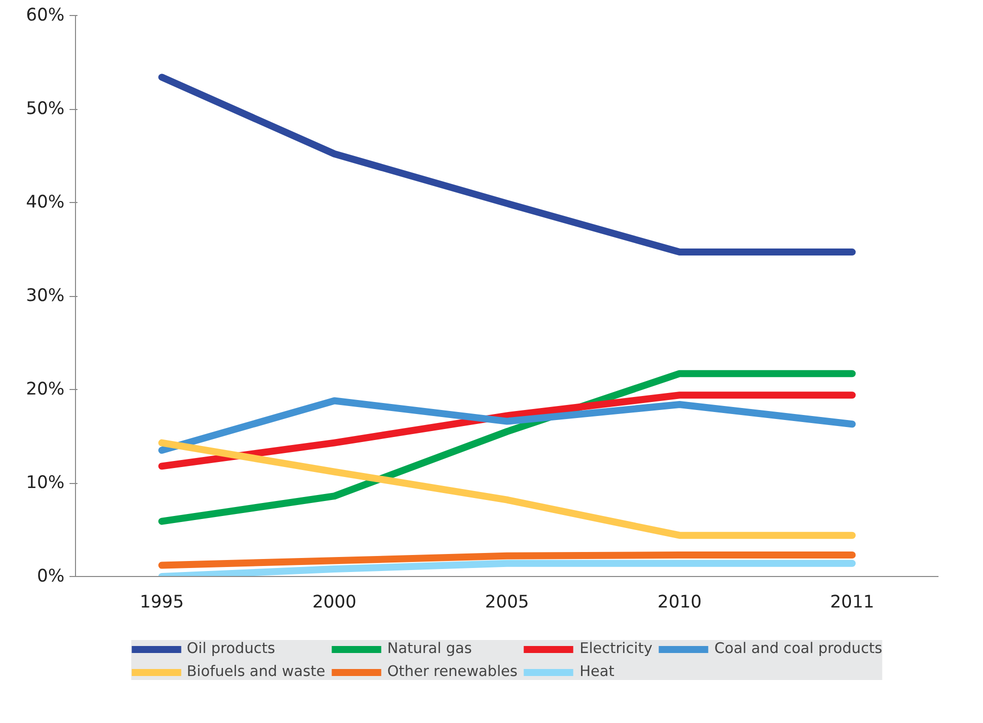 The width and height of the screenshot is (983, 723). Describe the element at coordinates (231, 648) in the screenshot. I see `legend-label: Oil products` at that location.